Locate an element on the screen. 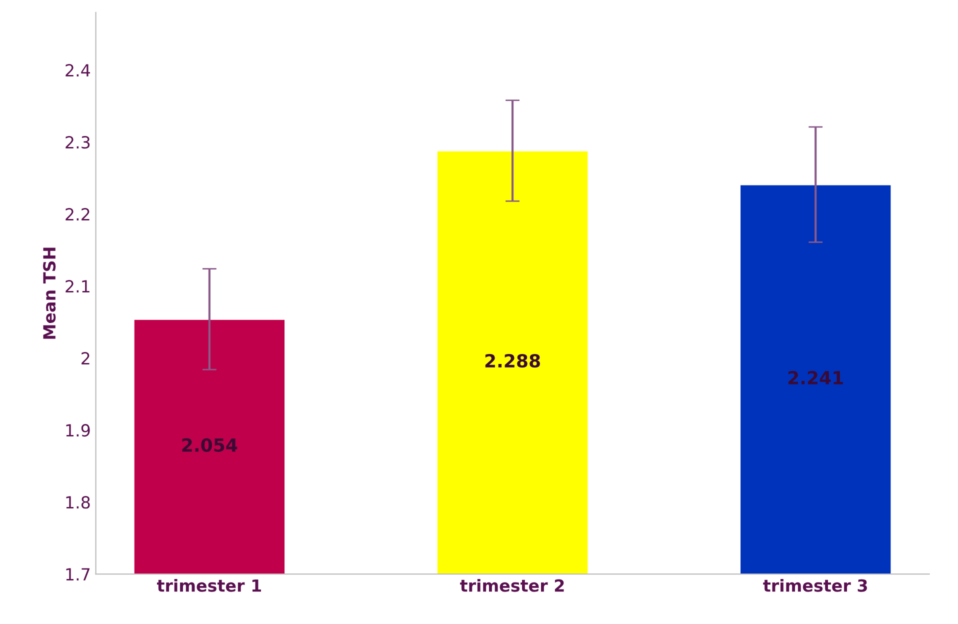 This screenshot has height=624, width=958. data-label: 2.054 is located at coordinates (210, 445).